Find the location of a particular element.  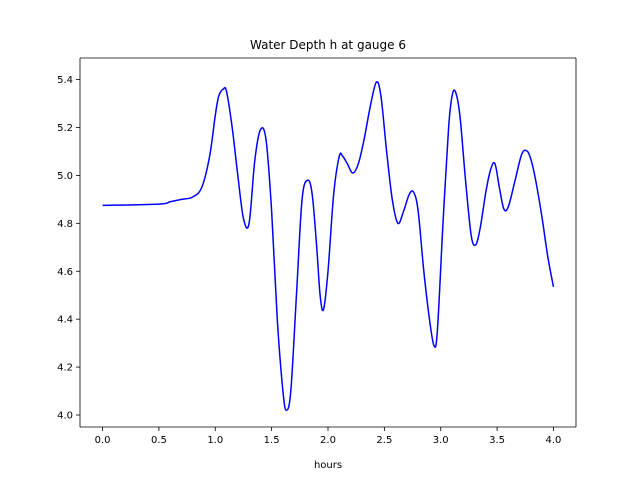

x-tick-label: 1.5 is located at coordinates (272, 440).